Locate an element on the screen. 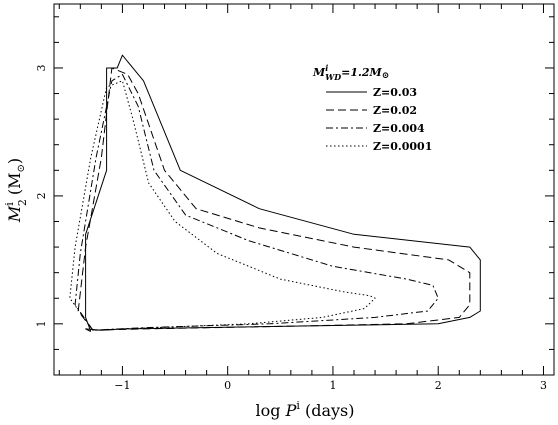 The width and height of the screenshot is (558, 425). legend-title: Mi WD=1.2M⊙ is located at coordinates (350, 72).